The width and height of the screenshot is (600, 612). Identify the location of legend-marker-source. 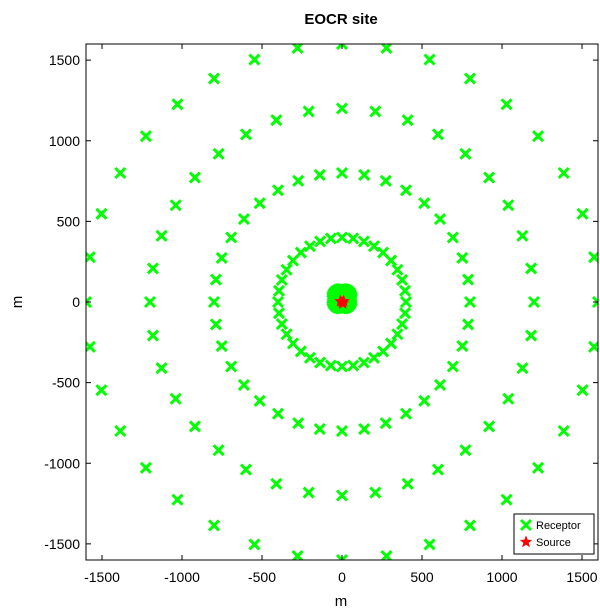
(526, 541).